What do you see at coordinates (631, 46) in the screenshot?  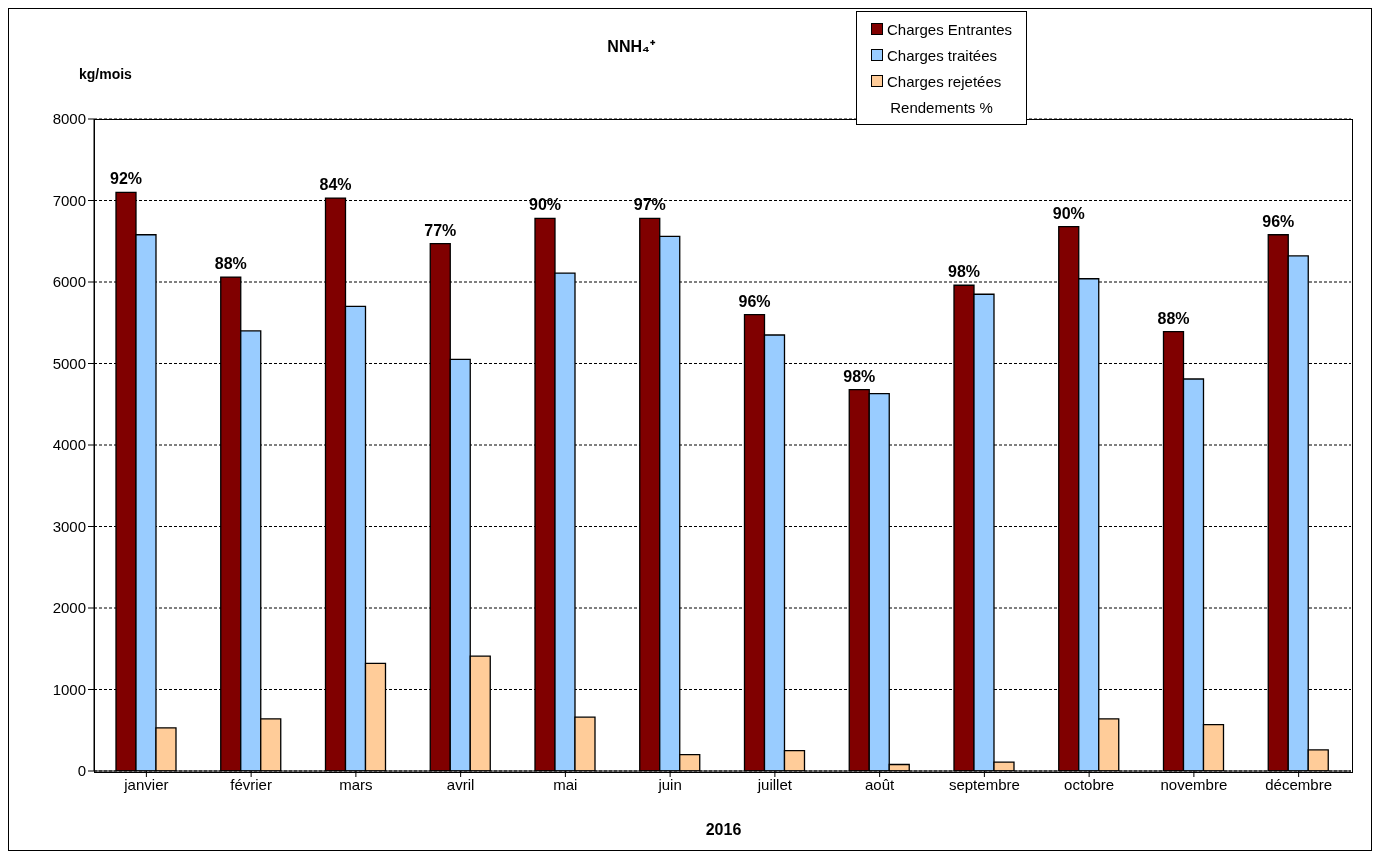 I see `chart-title: NNH₄⁺` at bounding box center [631, 46].